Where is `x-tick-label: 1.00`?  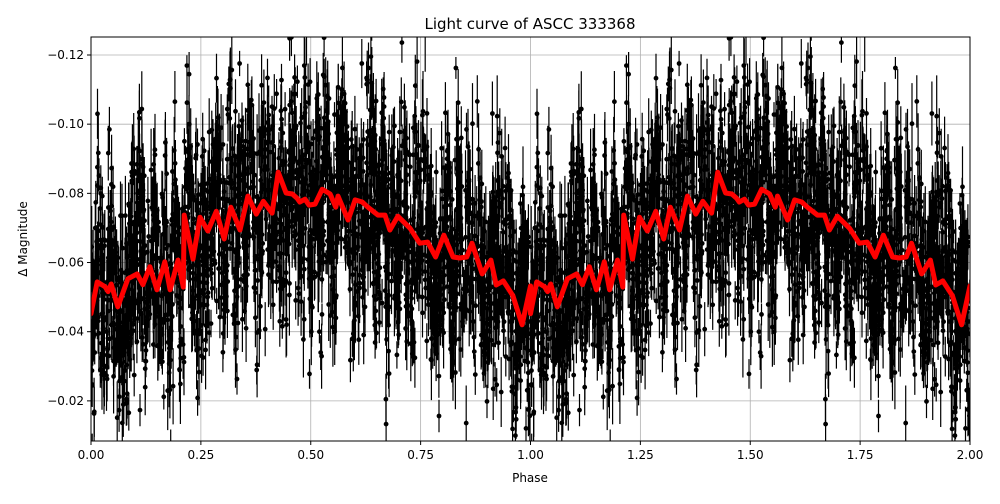 x-tick-label: 1.00 is located at coordinates (530, 455).